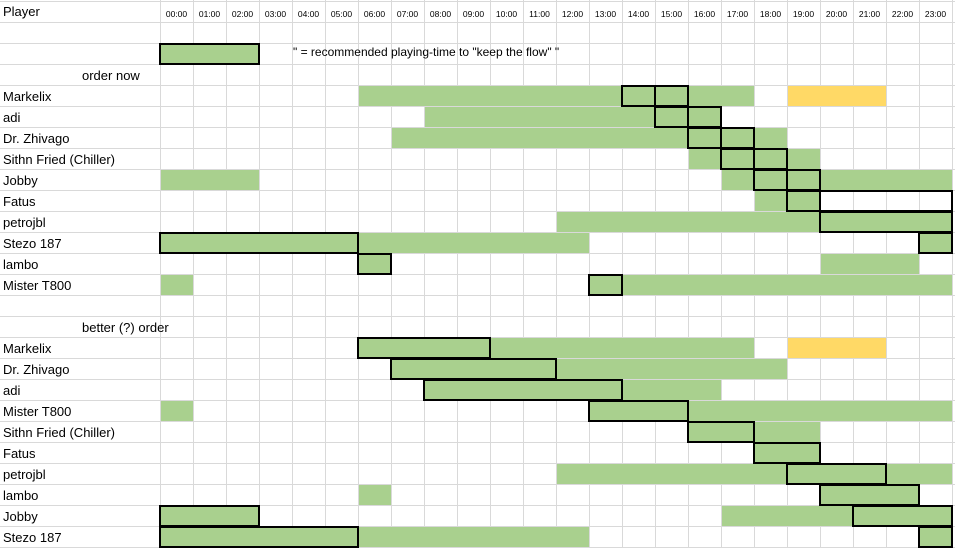 This screenshot has height=548, width=955. I want to click on hour-header: 02:00, so click(242, 14).